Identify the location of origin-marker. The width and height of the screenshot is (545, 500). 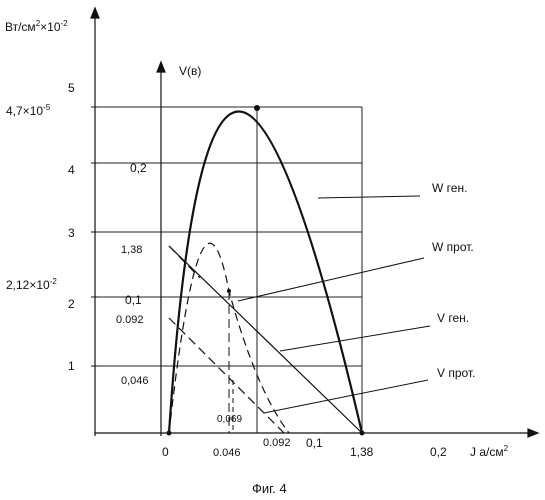
(169, 433).